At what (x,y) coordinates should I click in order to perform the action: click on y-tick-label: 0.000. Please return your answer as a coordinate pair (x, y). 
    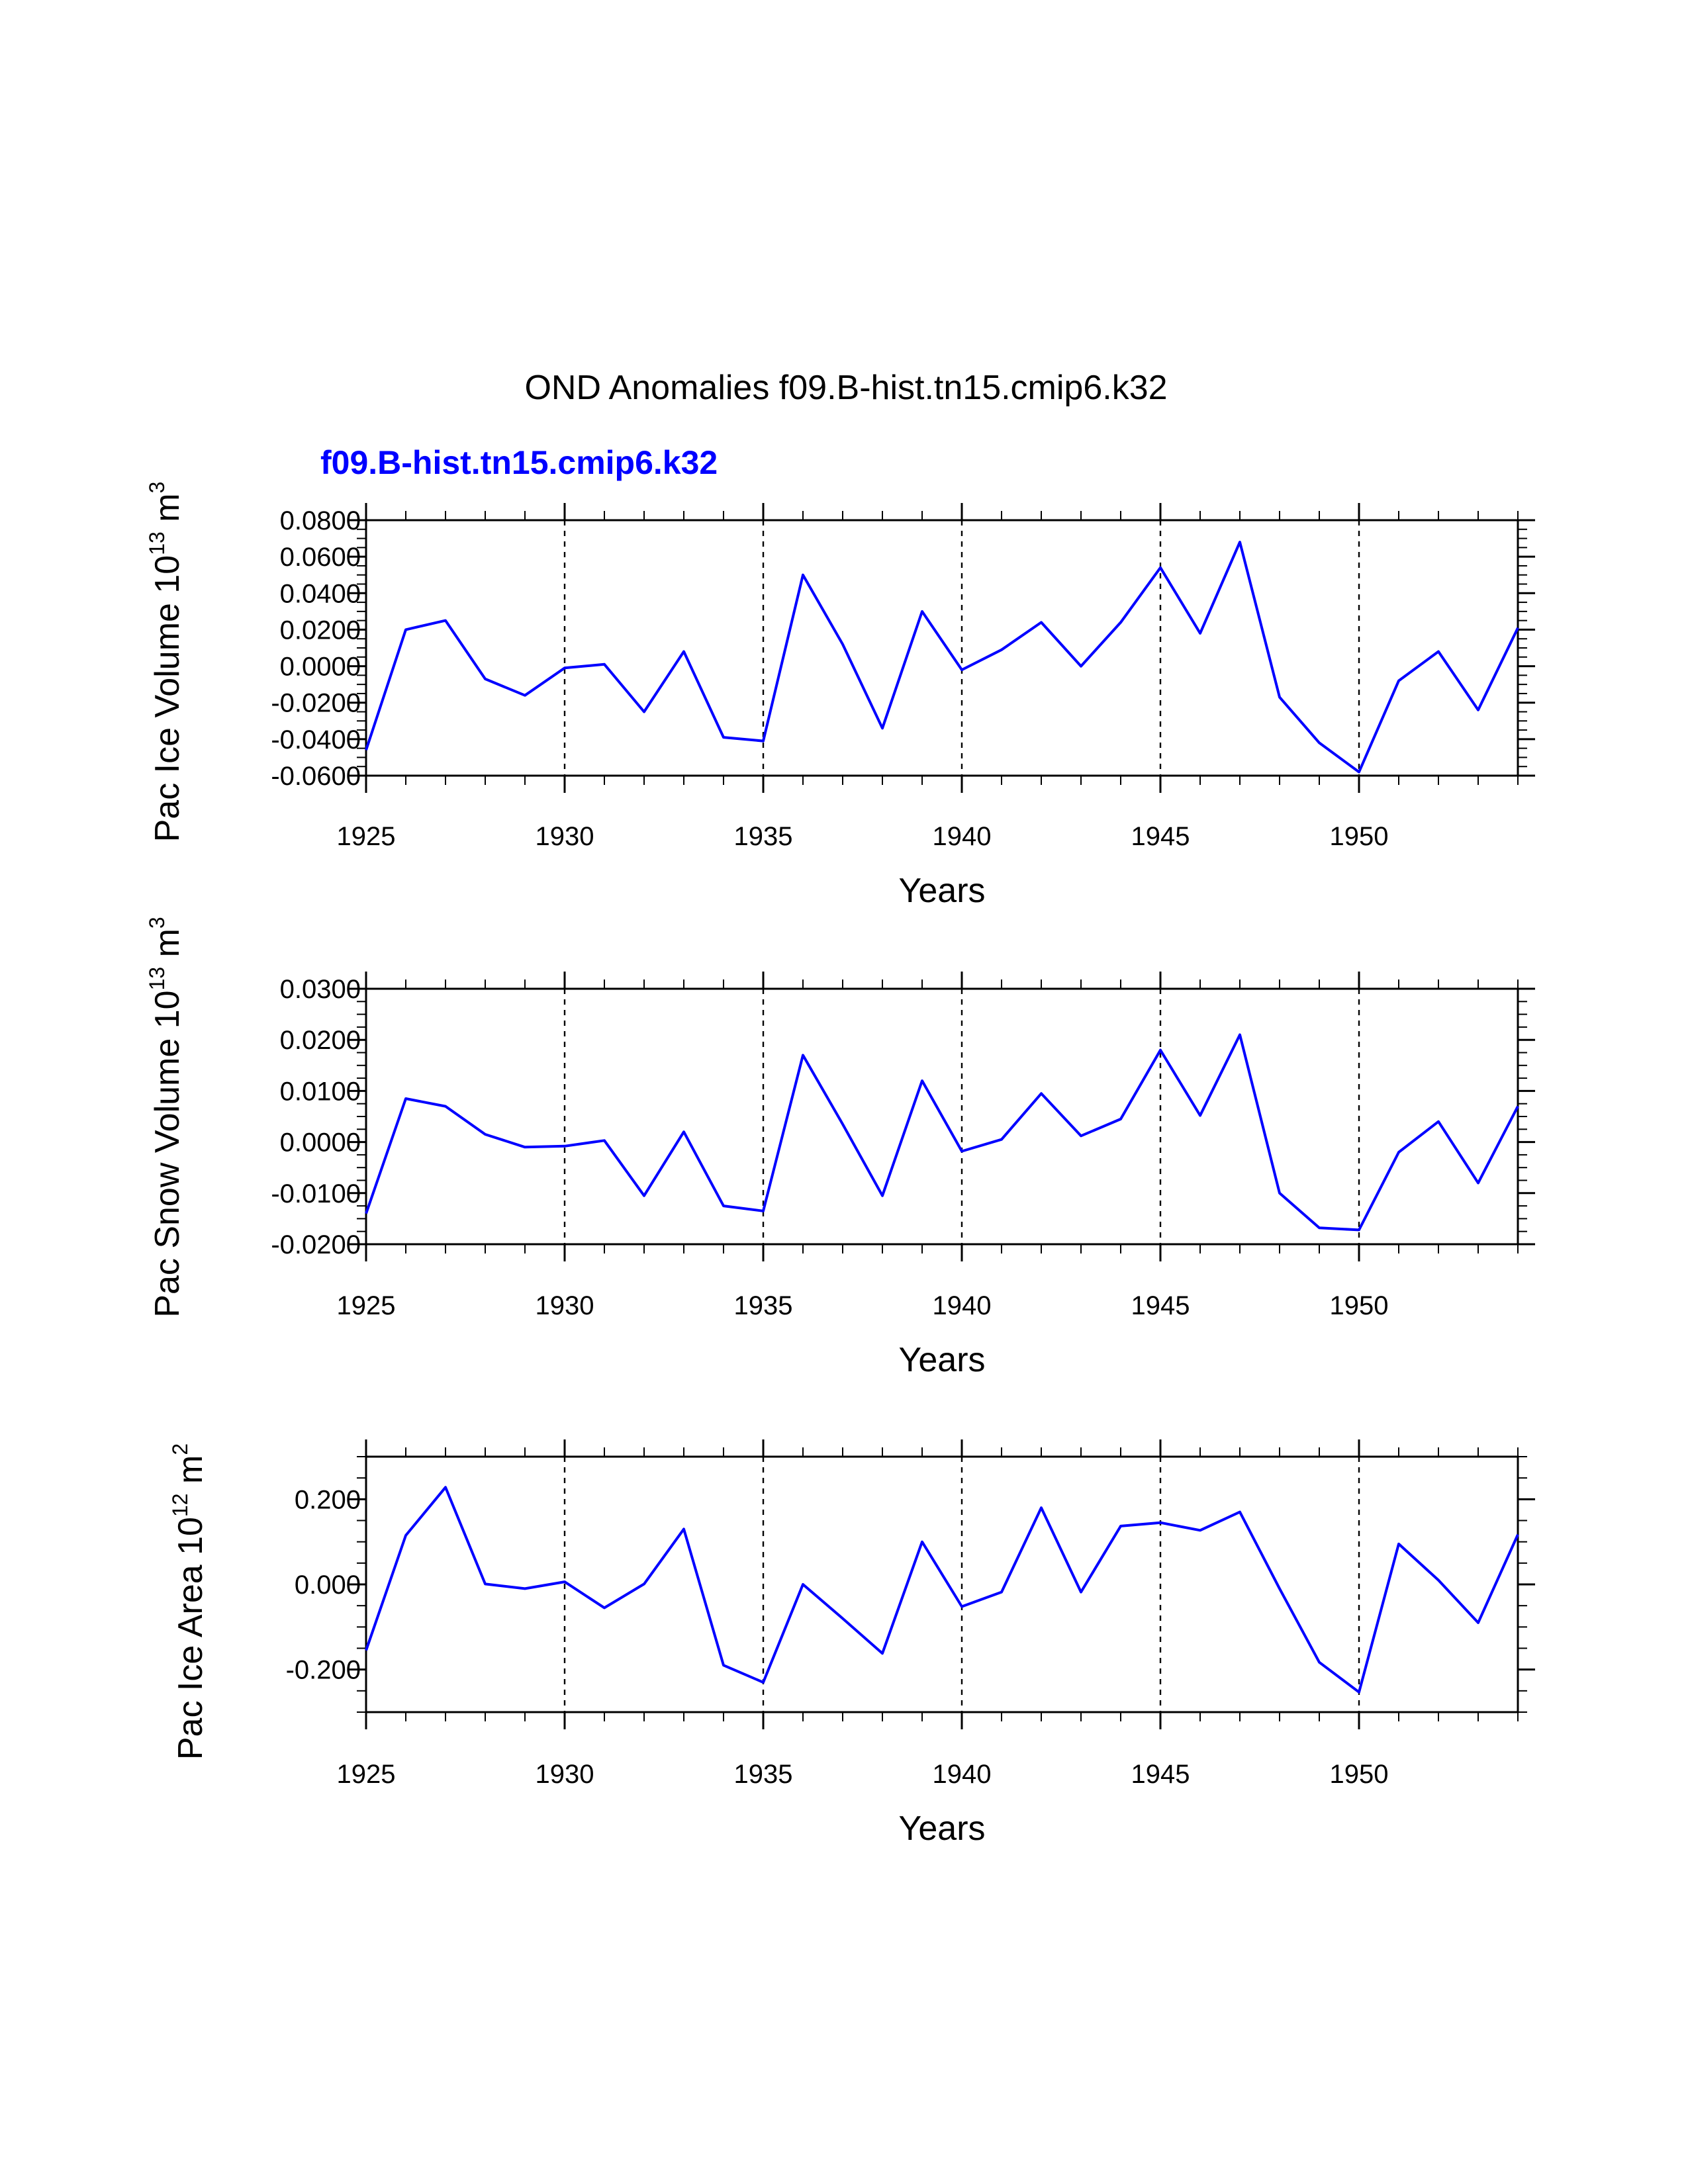
    Looking at the image, I should click on (328, 1585).